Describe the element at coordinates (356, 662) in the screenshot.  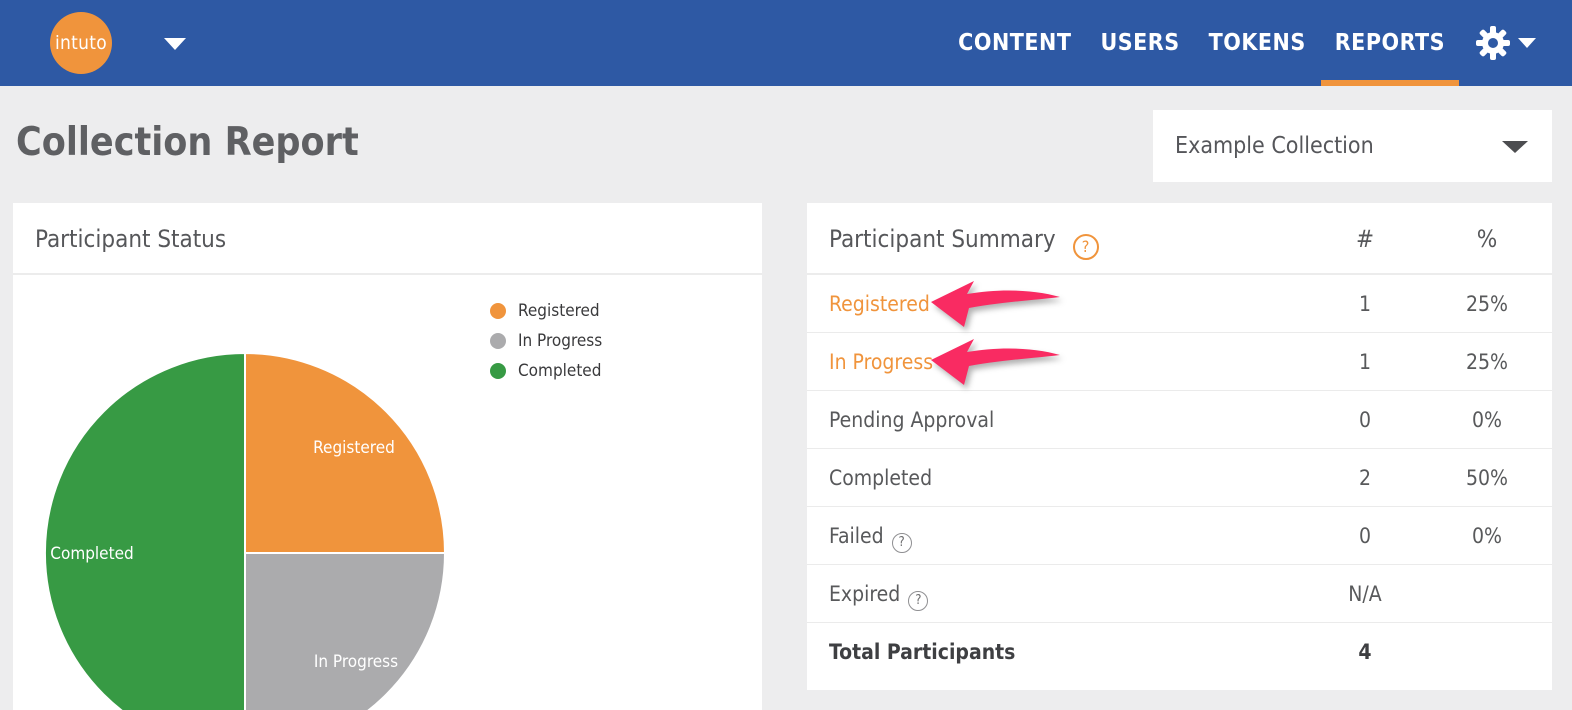
I see `pie-slice-label-in-progress: In Progress` at that location.